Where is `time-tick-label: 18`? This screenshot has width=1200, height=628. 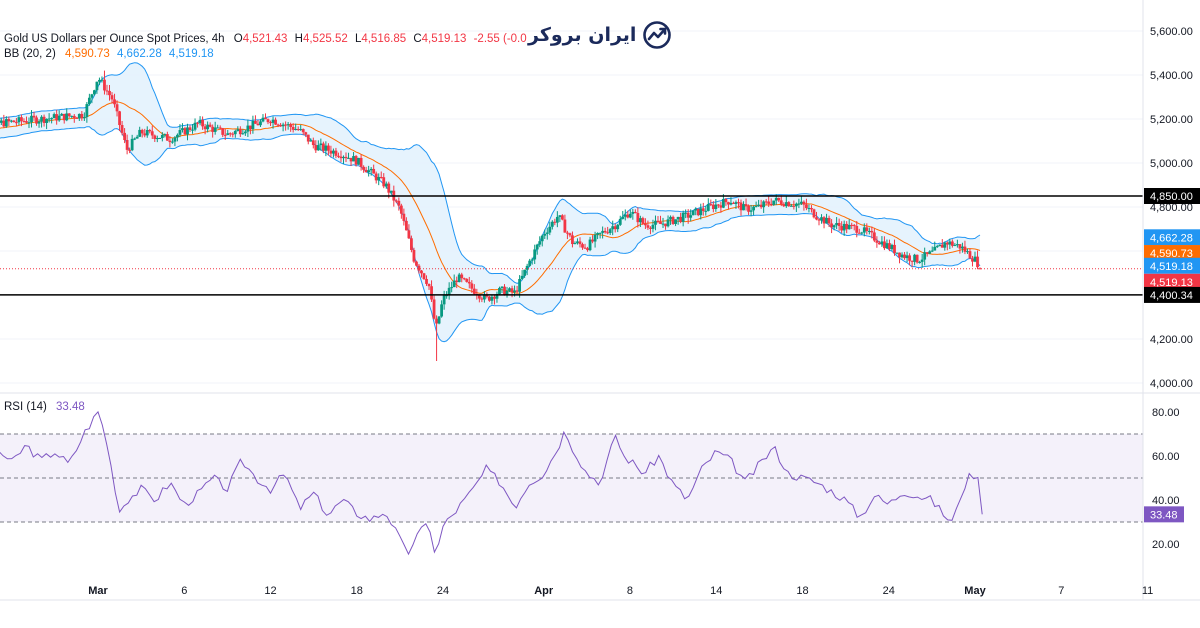 time-tick-label: 18 is located at coordinates (357, 591).